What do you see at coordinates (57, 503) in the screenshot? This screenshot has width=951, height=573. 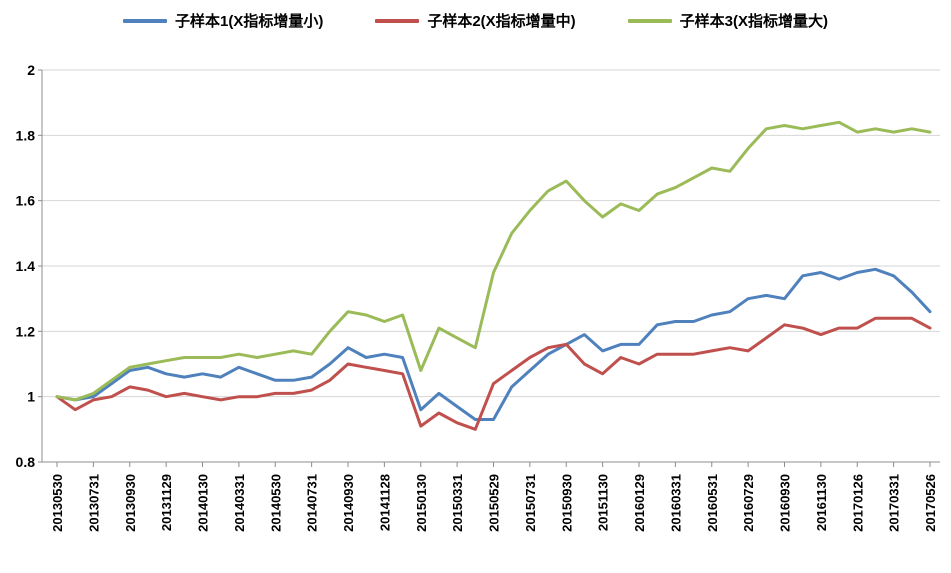 I see `x-axis-tick-label: 20130530` at bounding box center [57, 503].